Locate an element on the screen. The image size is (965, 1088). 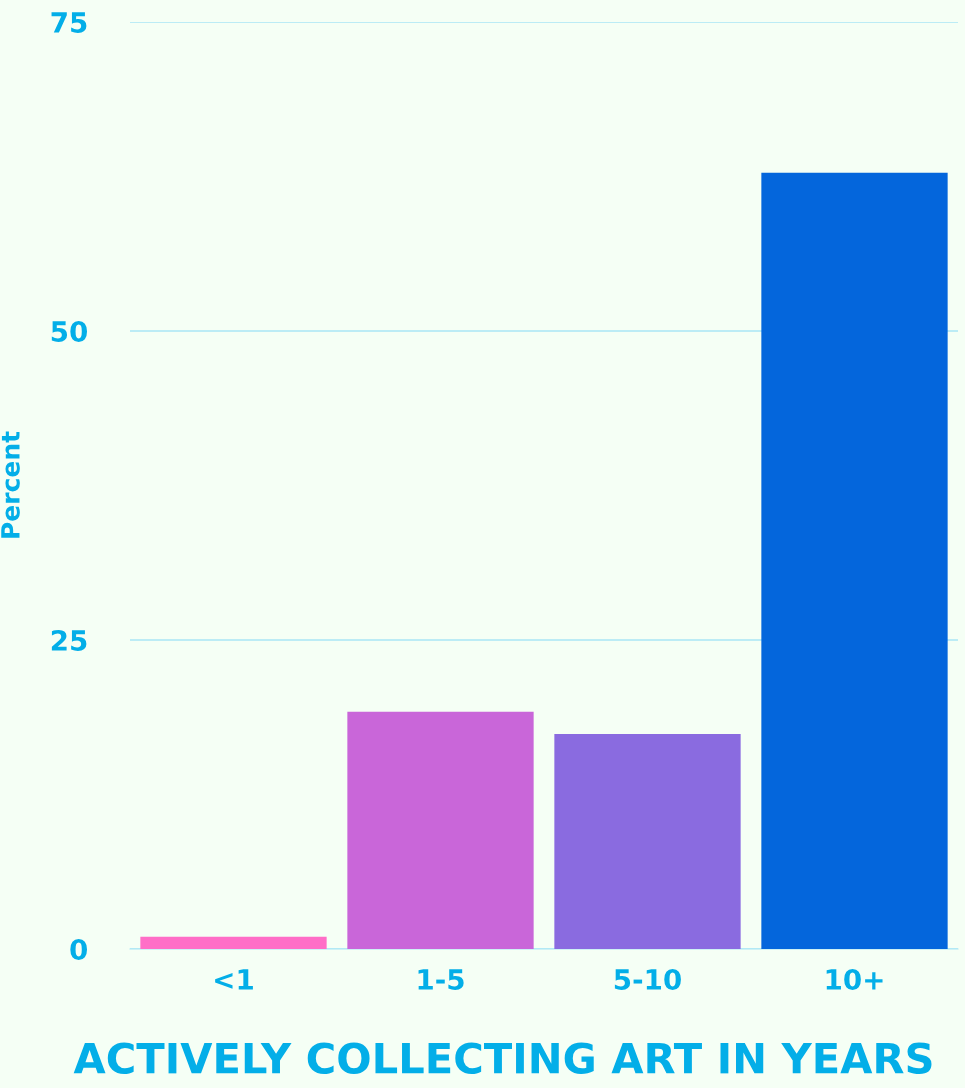
y-axis-title: Percent is located at coordinates (10, 484).